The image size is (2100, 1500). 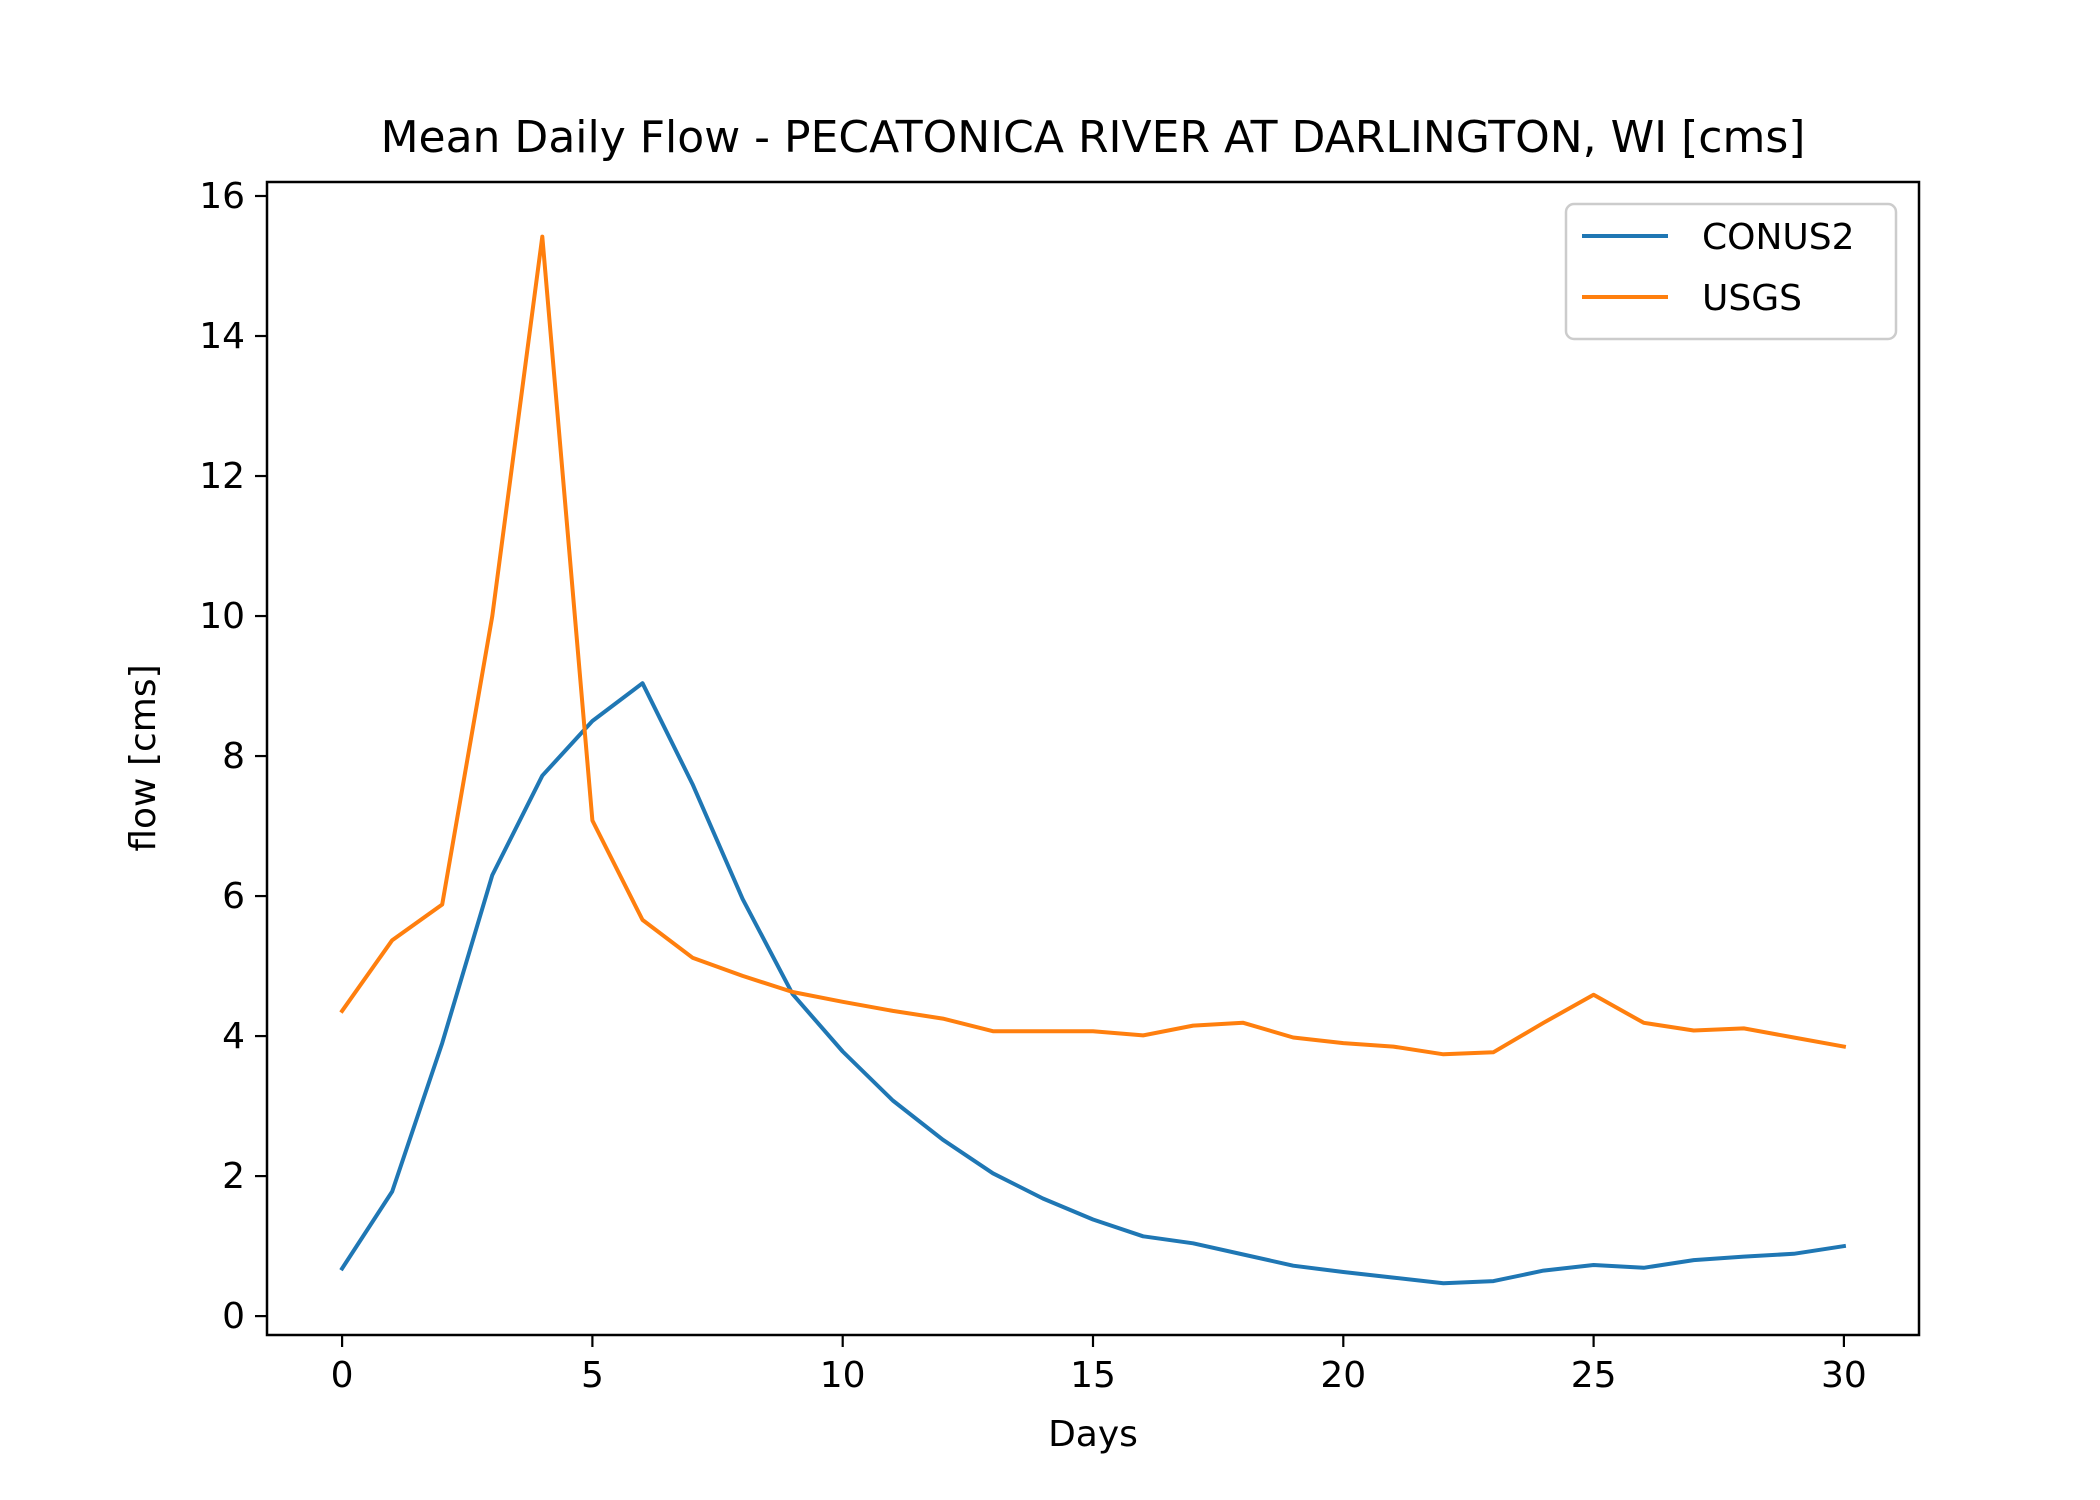 I want to click on x-tick-label: 15, so click(x=1093, y=1375).